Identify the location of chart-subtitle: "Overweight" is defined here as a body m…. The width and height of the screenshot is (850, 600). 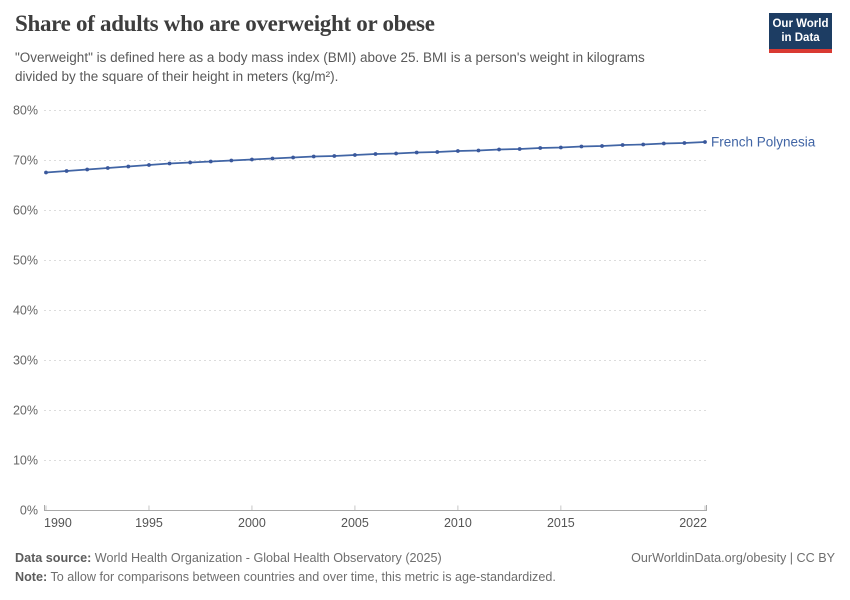
(330, 67).